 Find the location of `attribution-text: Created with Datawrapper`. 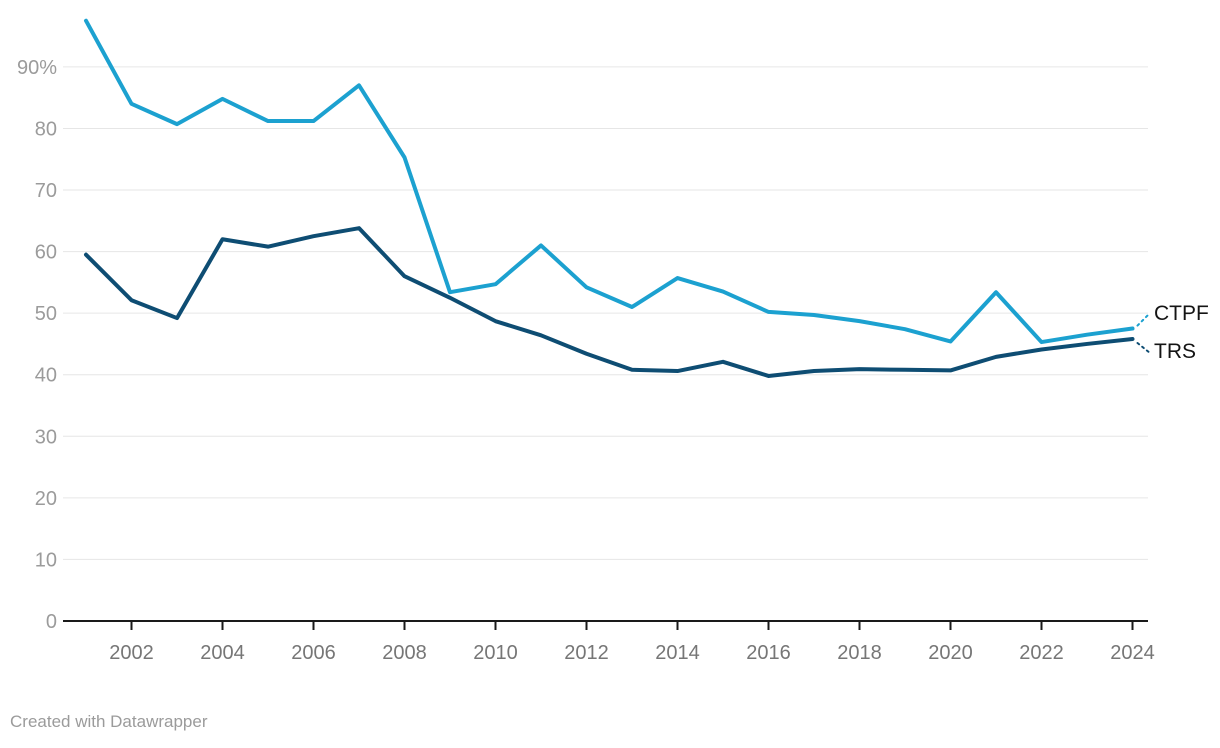

attribution-text: Created with Datawrapper is located at coordinates (109, 721).